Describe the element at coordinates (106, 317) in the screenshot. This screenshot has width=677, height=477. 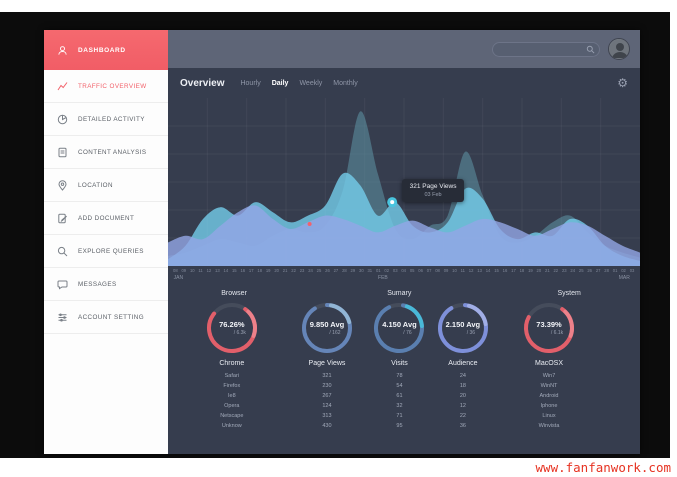
I see `sidebar-item-account-setting: ACCOUNT SETTING` at that location.